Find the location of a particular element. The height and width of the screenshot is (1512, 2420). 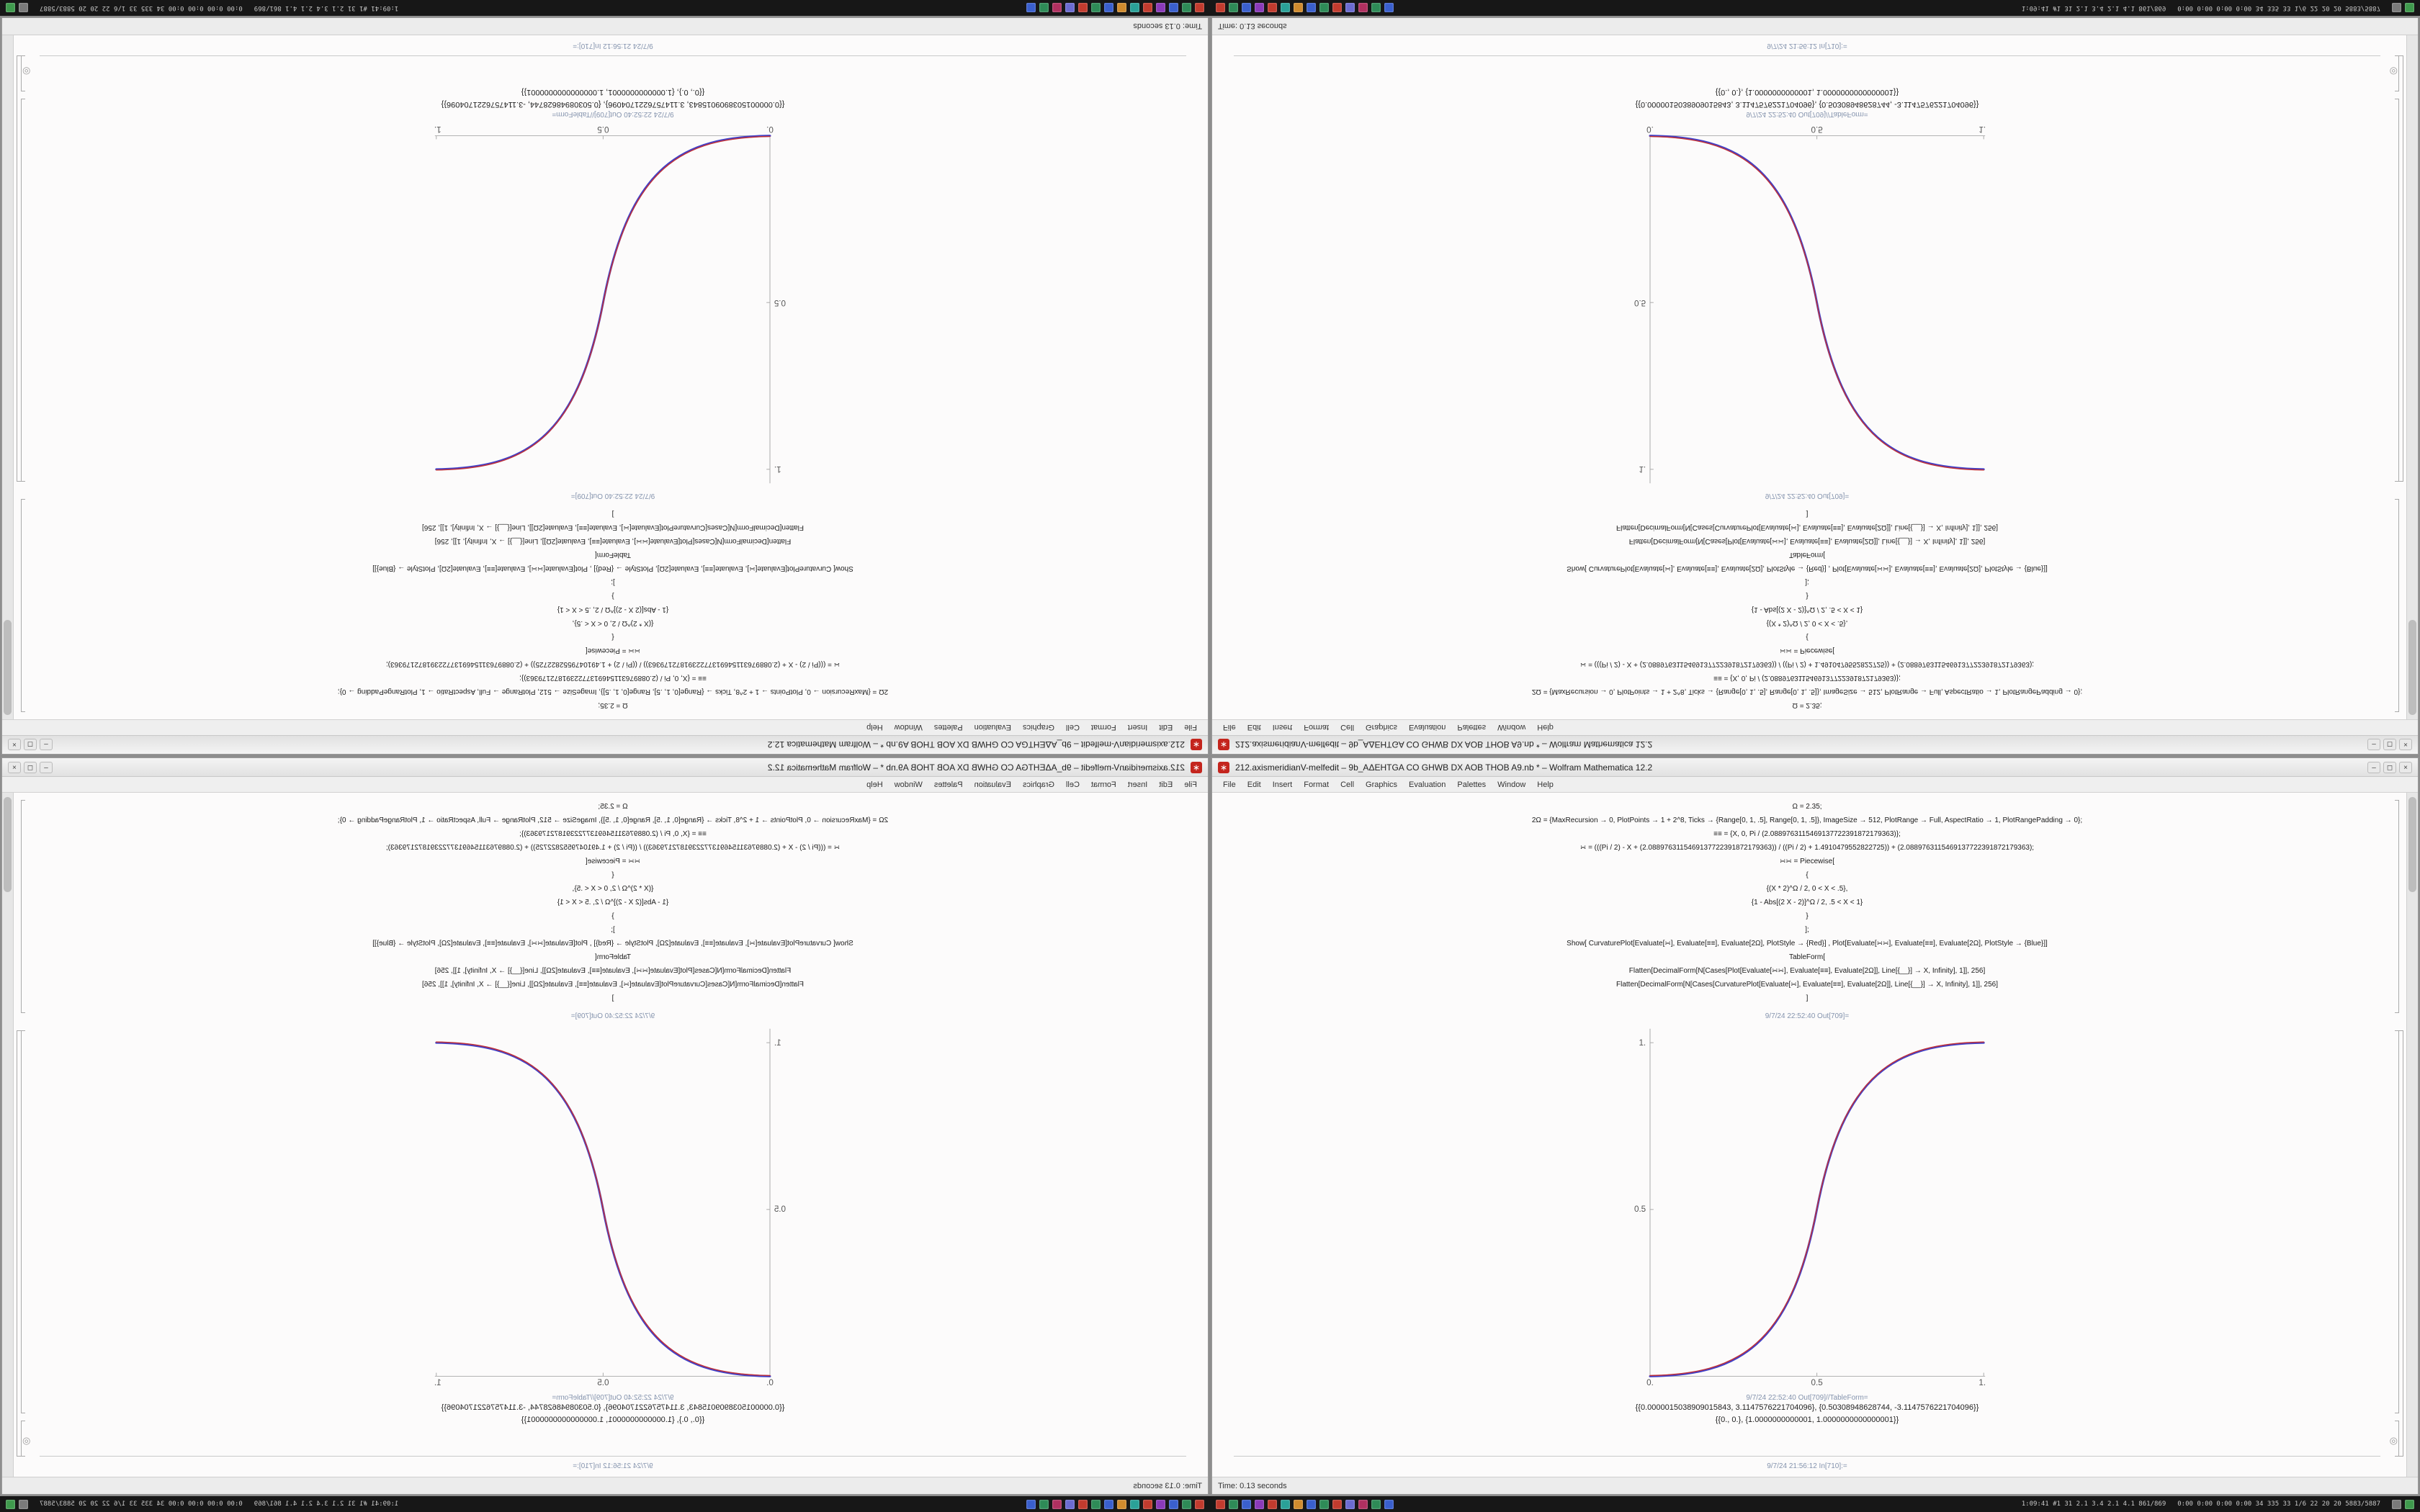

cell-bracket-table-output is located at coordinates (2397, 1439).